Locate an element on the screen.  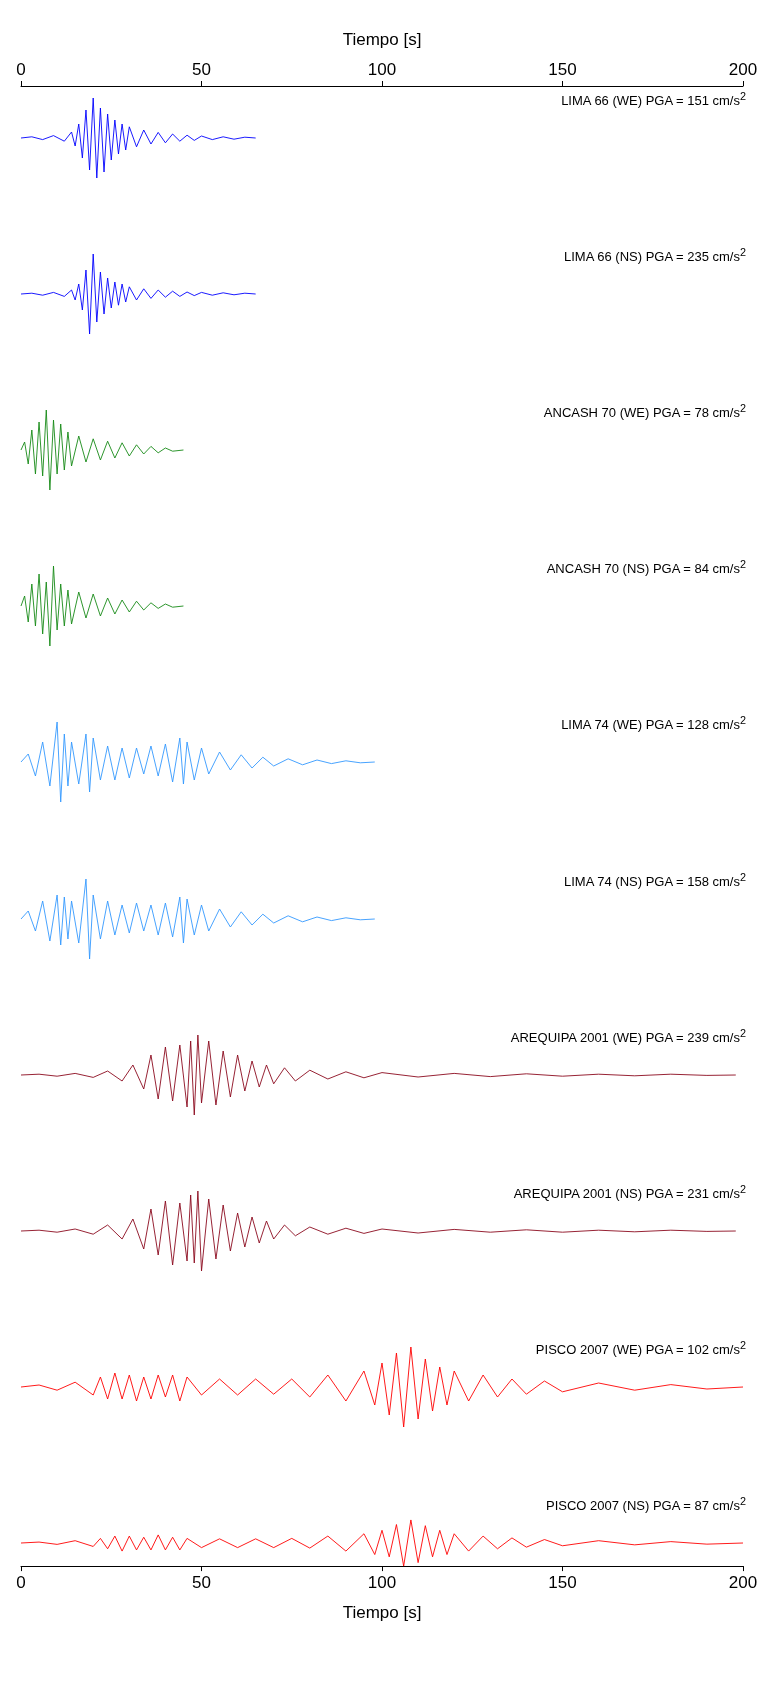
annotation: ANCASH 70 (NS) PGA = 84 cm/s$^{2}$ is located at coordinates (646, 567).